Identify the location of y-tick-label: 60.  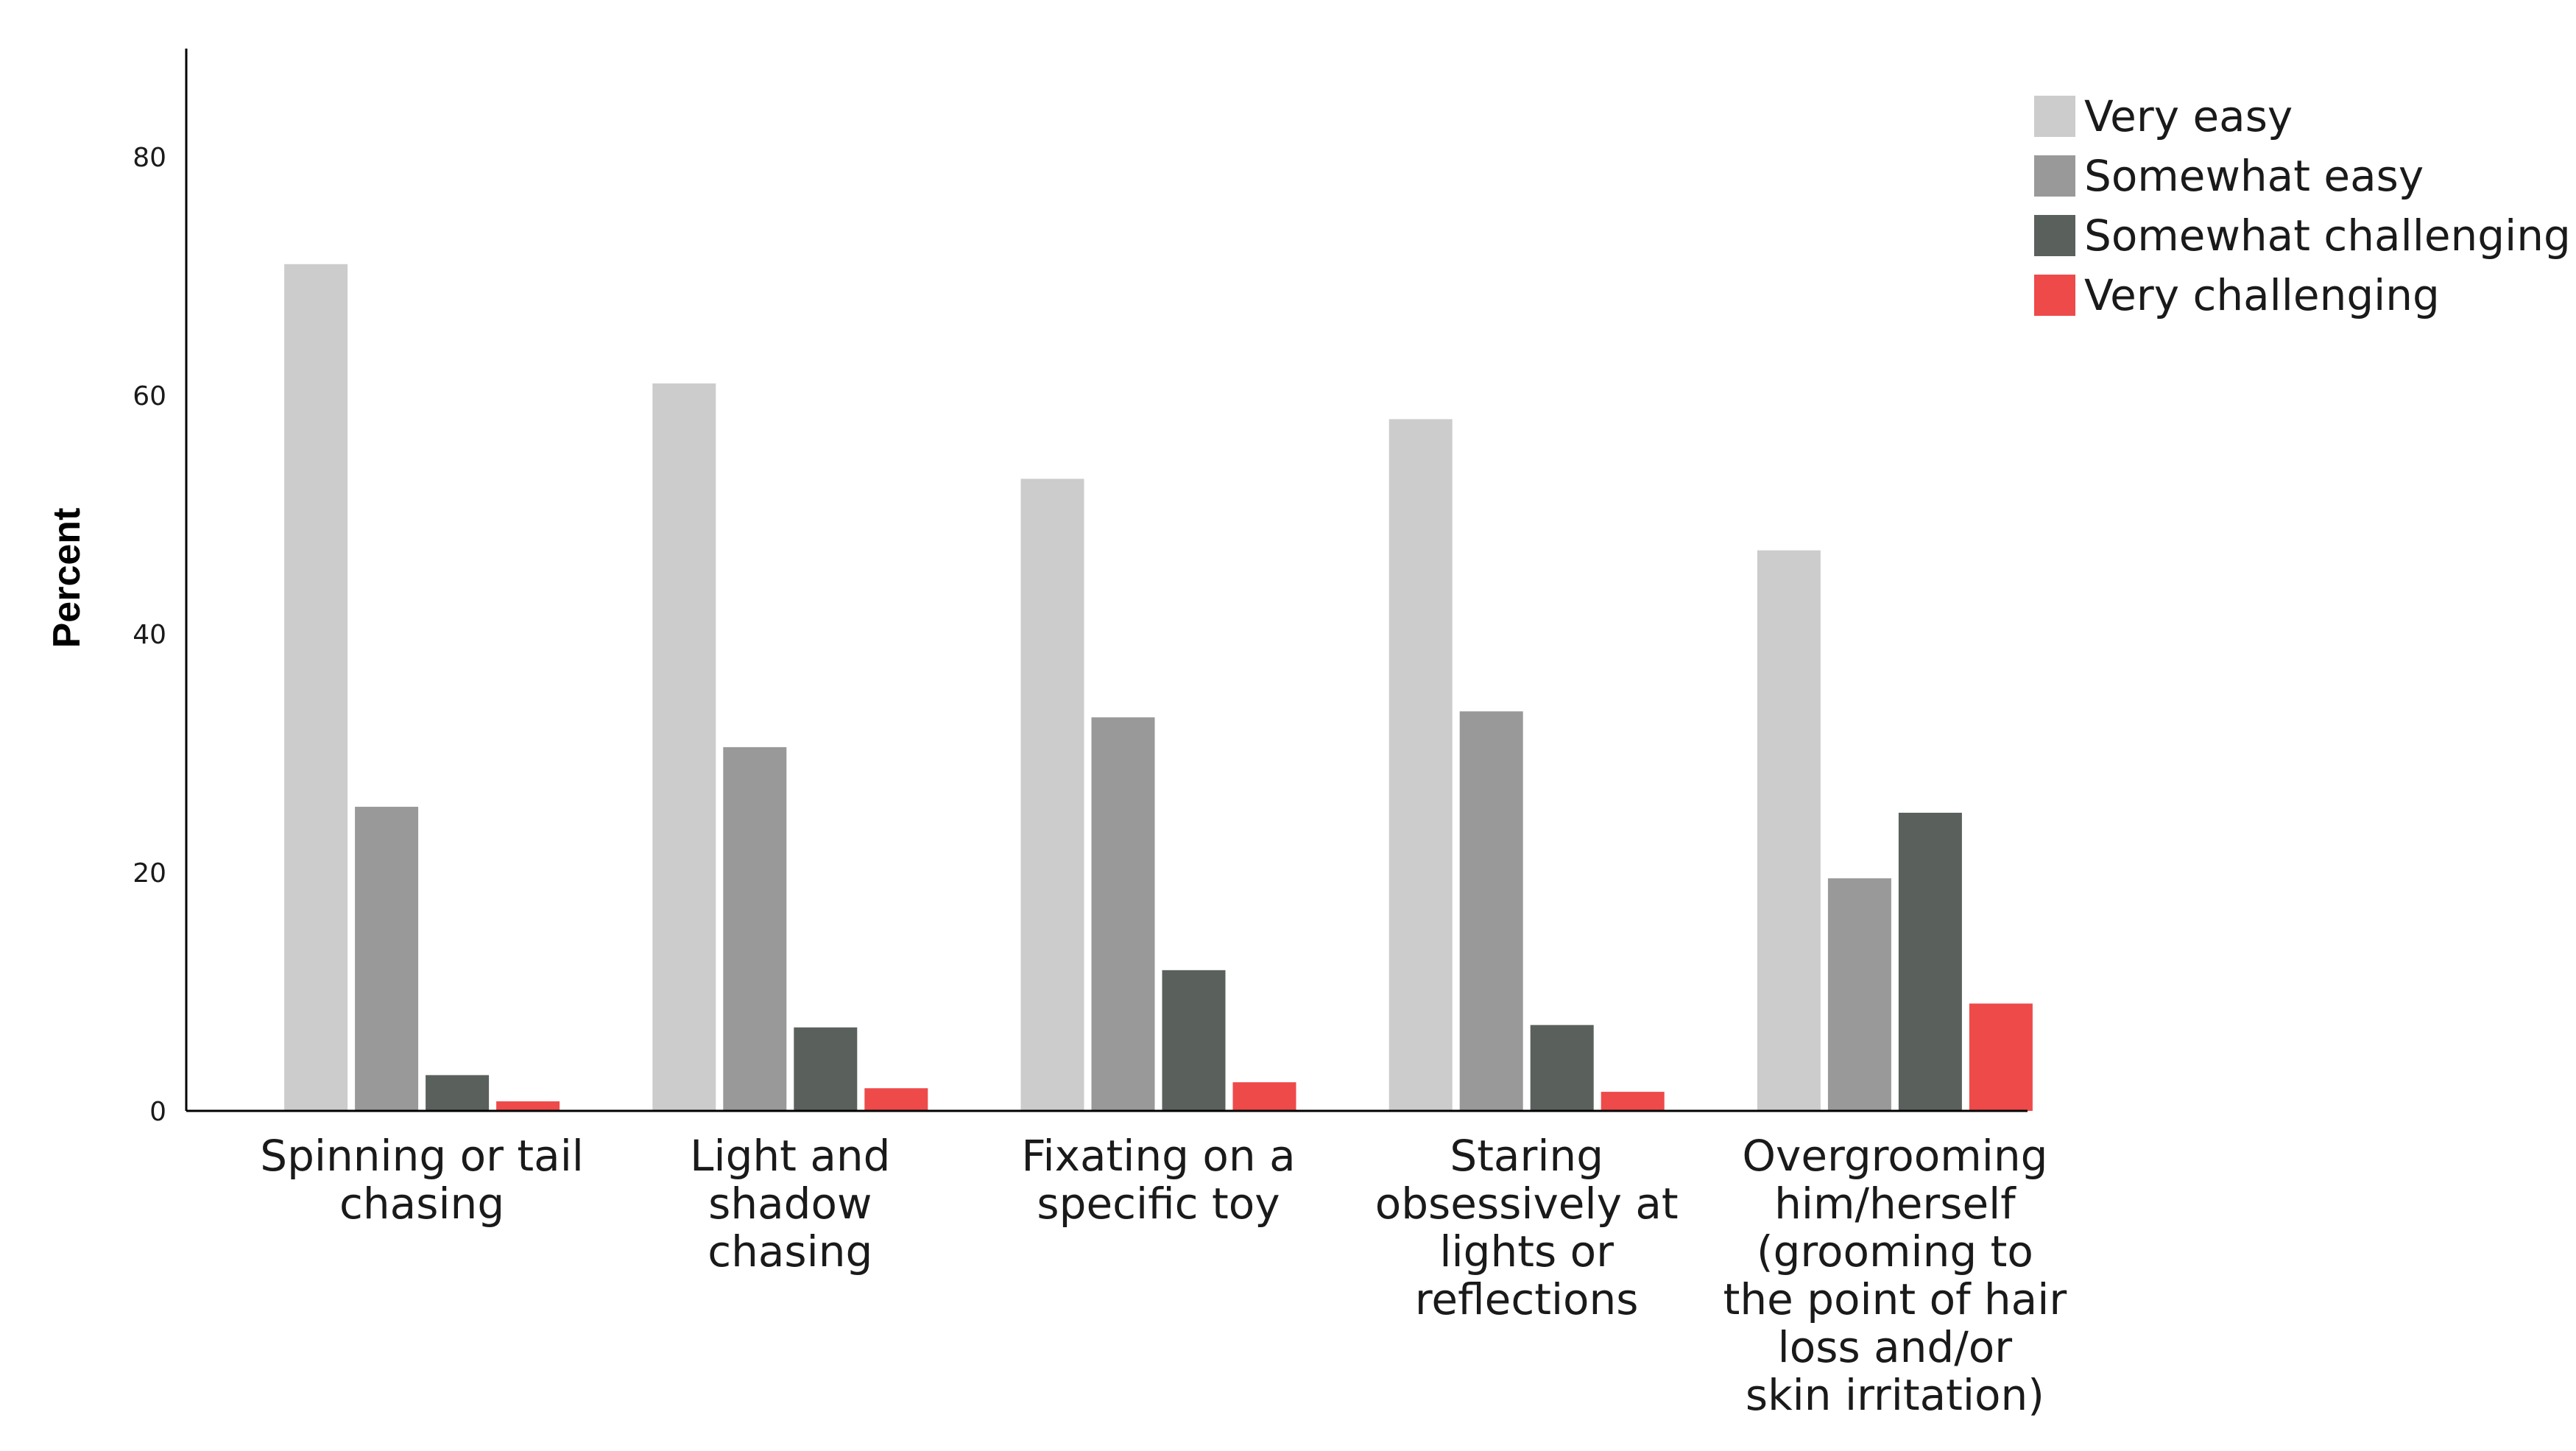
(149, 396).